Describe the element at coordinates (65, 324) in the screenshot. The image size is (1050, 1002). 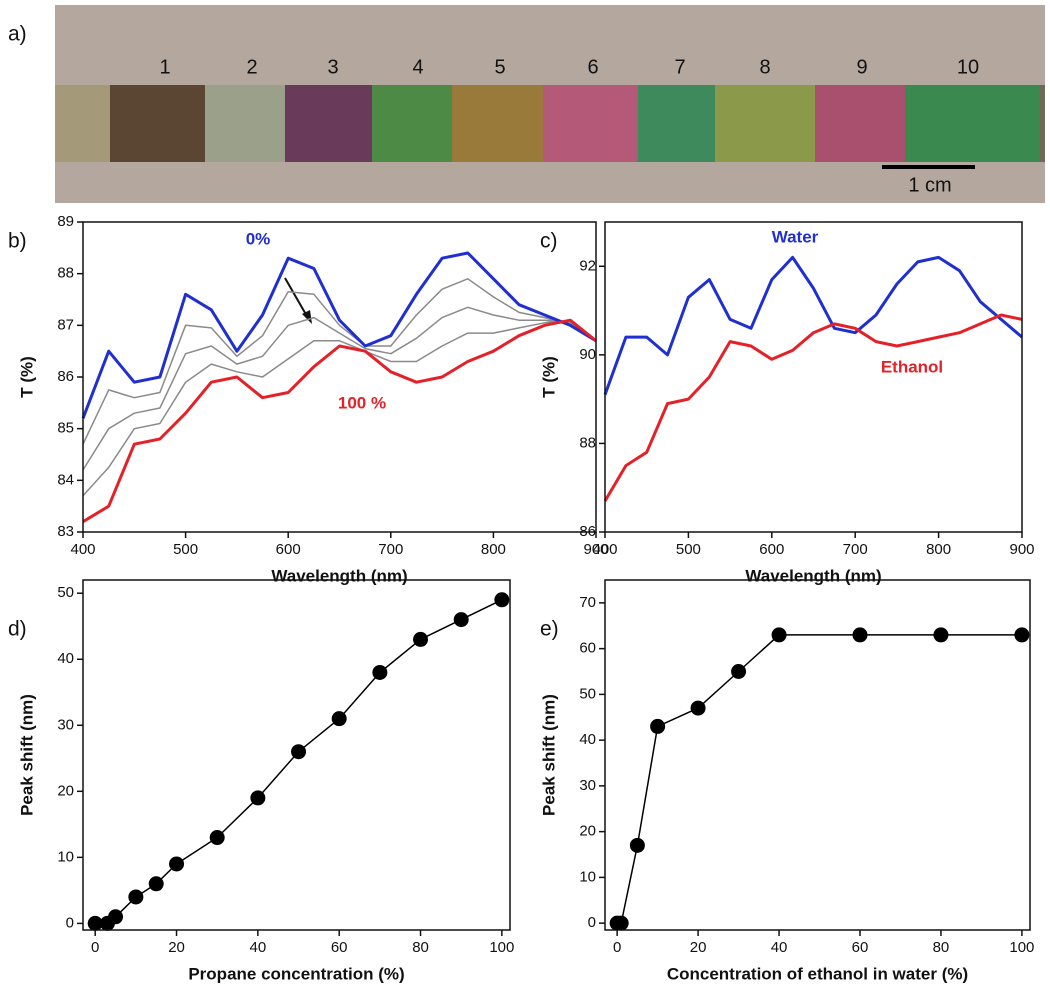
I see `y-tick-label: 87` at that location.